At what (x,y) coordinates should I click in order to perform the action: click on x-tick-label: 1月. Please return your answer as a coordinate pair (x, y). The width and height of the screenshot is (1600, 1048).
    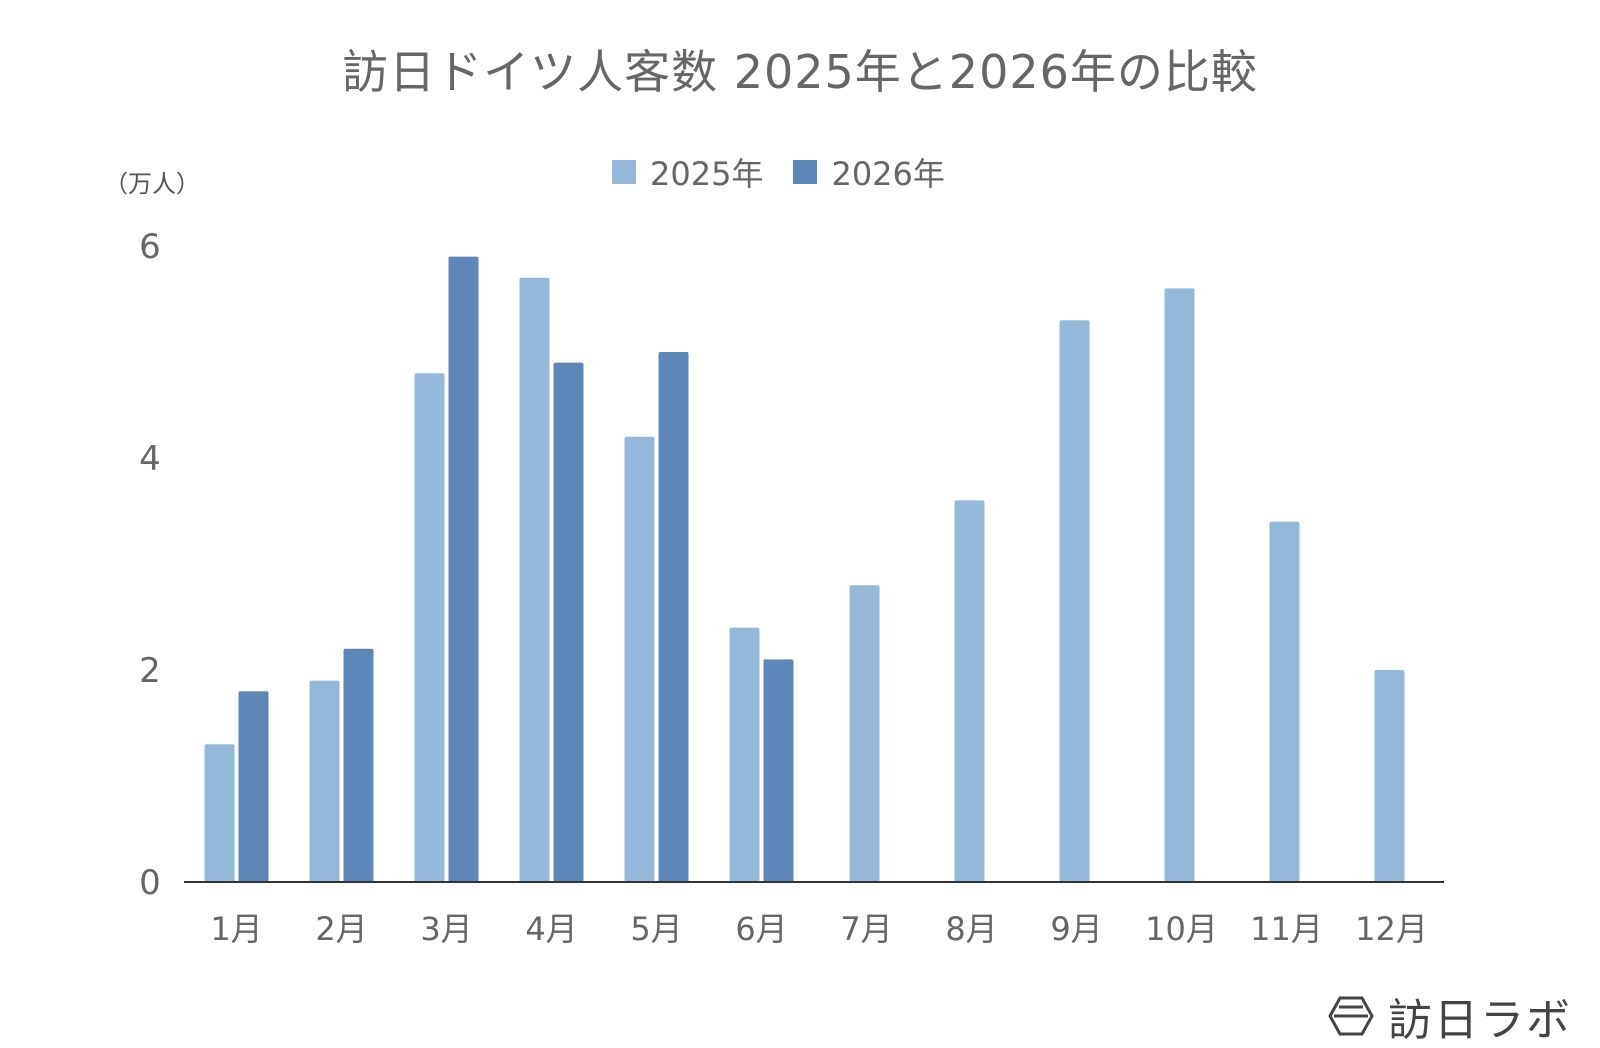
    Looking at the image, I should click on (236, 929).